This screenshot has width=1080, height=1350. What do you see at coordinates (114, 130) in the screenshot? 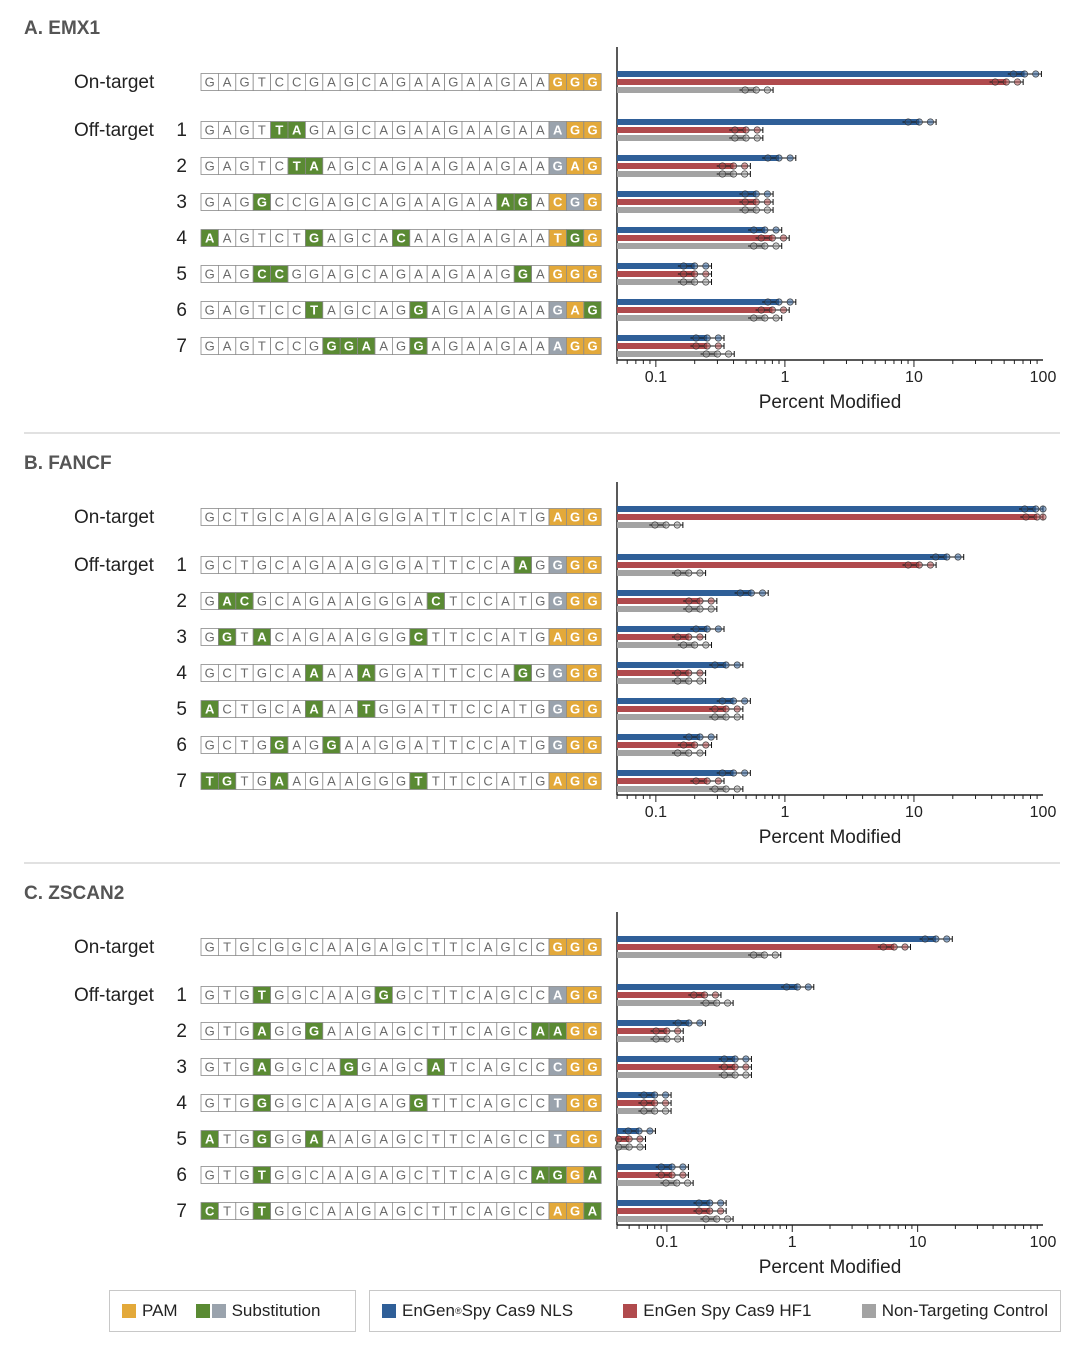
I see `off-target-label: Off-target` at bounding box center [114, 130].